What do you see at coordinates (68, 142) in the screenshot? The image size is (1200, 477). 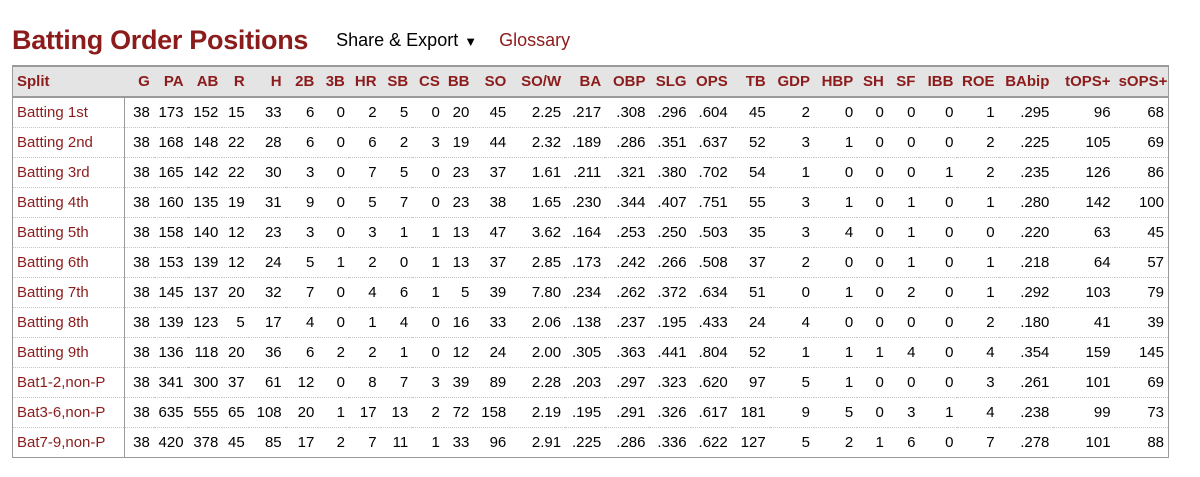 I see `split-link: Batting 2nd` at bounding box center [68, 142].